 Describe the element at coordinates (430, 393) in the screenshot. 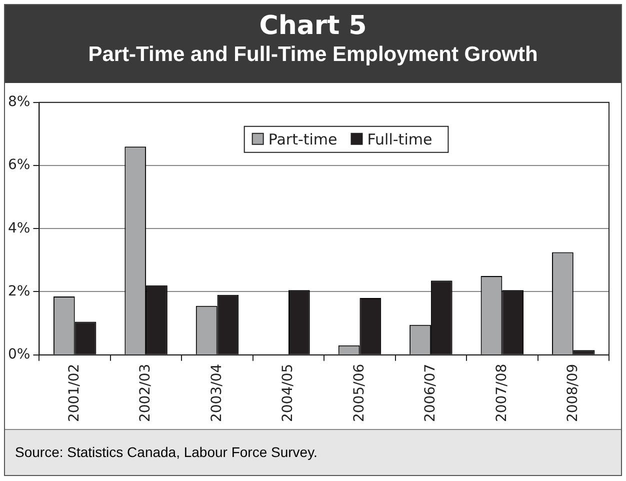

I see `x-tick-label: 2006/07` at that location.